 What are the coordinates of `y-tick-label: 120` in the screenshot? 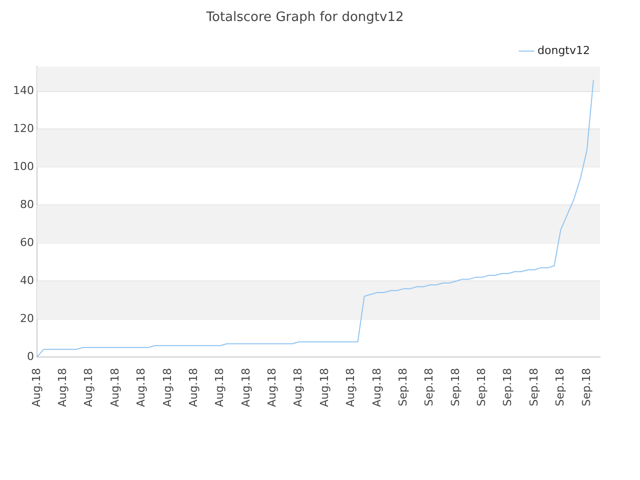 It's located at (23, 129).